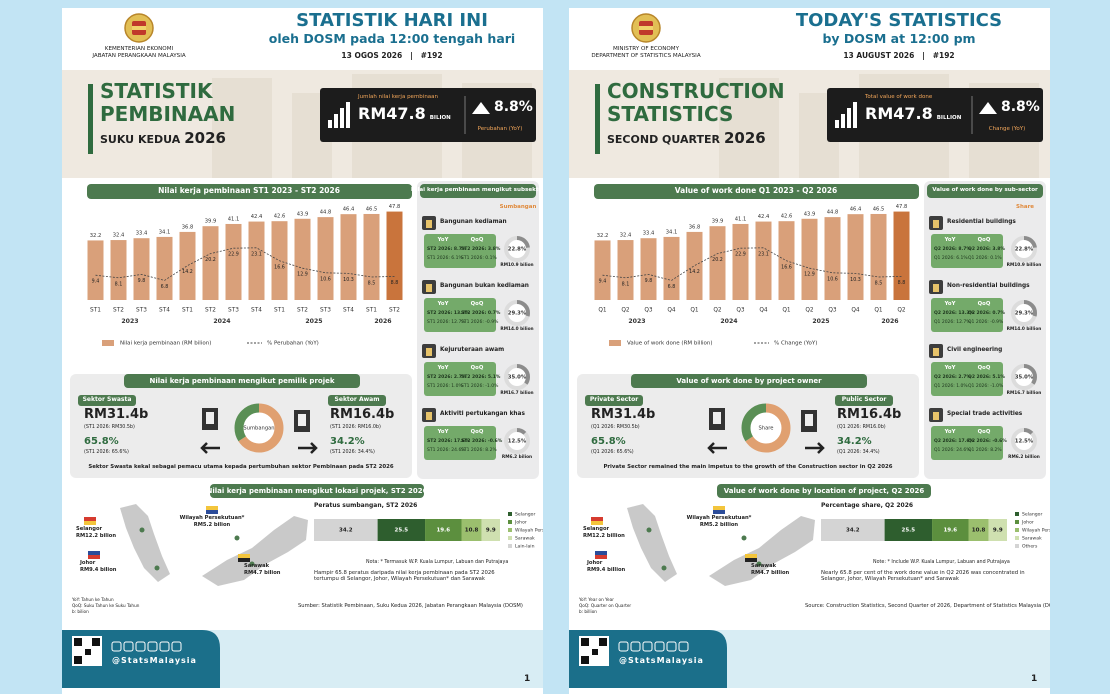  Describe the element at coordinates (986, 249) in the screenshot. I see `qoq-current: Q2 2026: 3.8%` at that location.